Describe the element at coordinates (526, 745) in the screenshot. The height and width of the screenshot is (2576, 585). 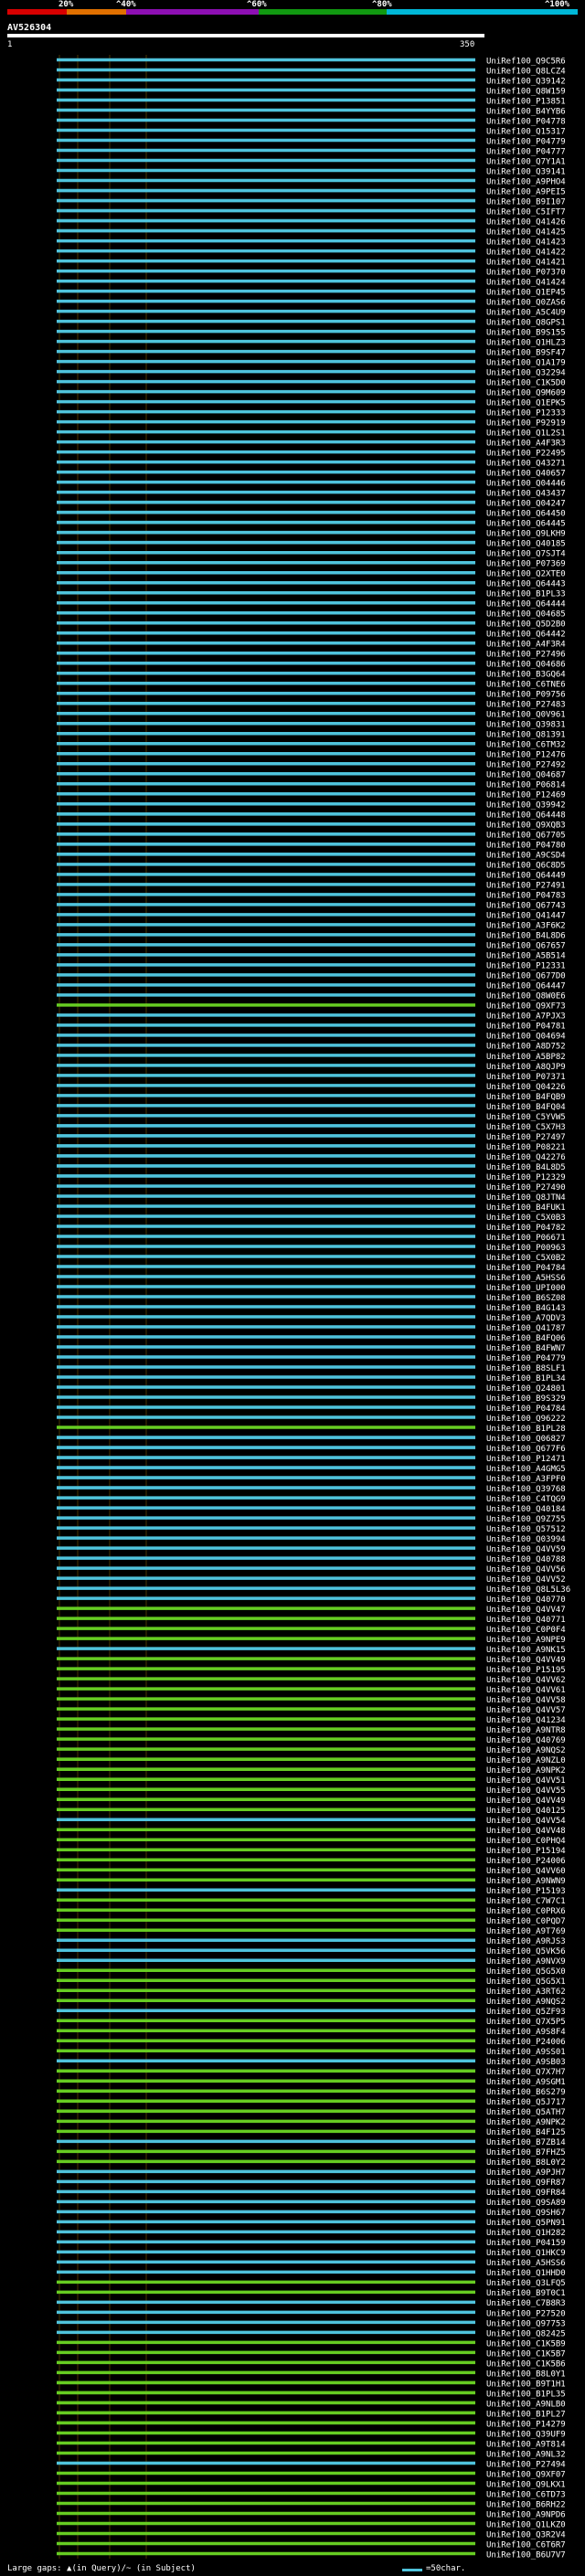
I see `hit-label: UniRef100_C6TM32` at that location.